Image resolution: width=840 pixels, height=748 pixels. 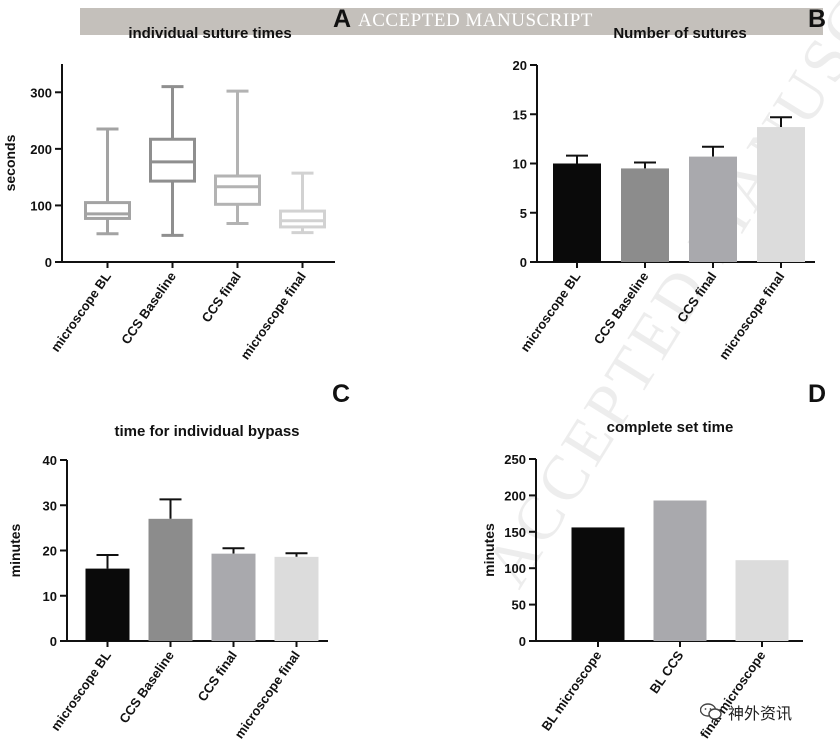 I want to click on panel-b-y-tick-label: 20, so click(x=520, y=65).